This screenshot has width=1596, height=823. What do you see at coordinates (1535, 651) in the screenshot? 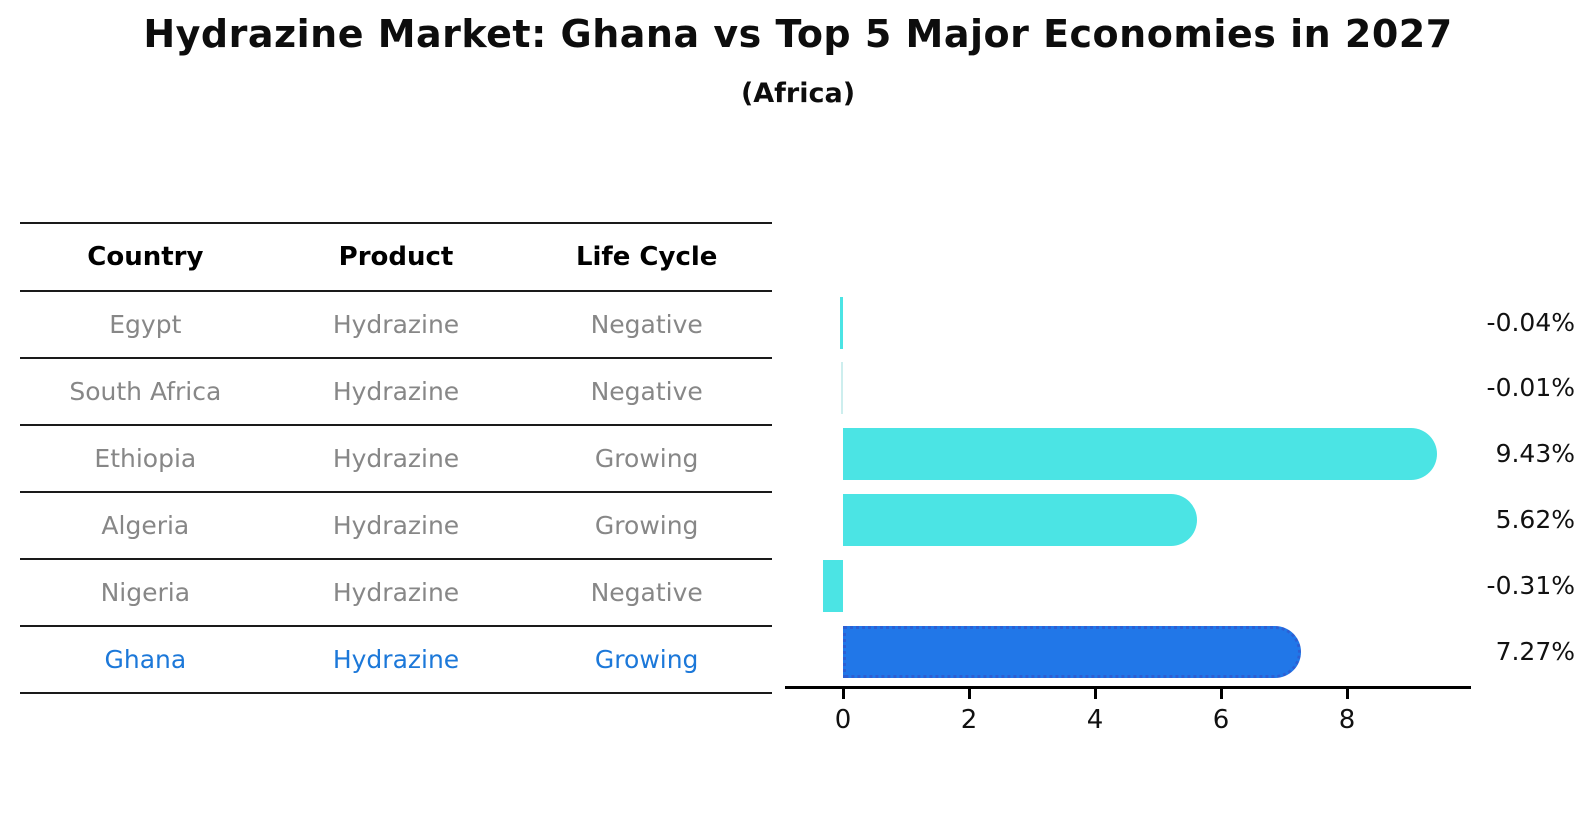
I see `value-label-ghana: 7.27%` at bounding box center [1535, 651].